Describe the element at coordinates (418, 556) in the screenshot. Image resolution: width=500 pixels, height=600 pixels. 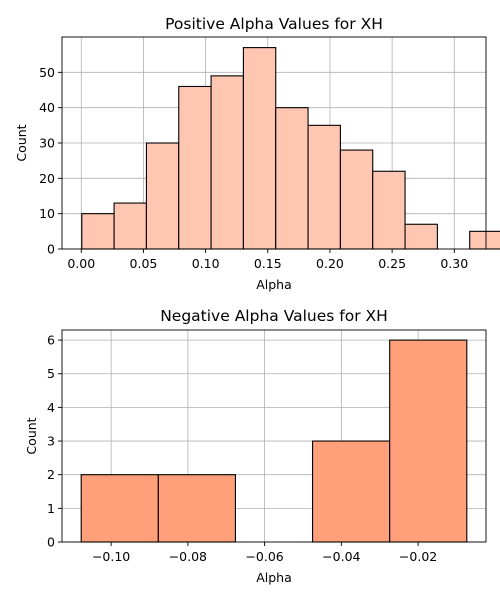
I see `x-tick-label: −0.02` at that location.